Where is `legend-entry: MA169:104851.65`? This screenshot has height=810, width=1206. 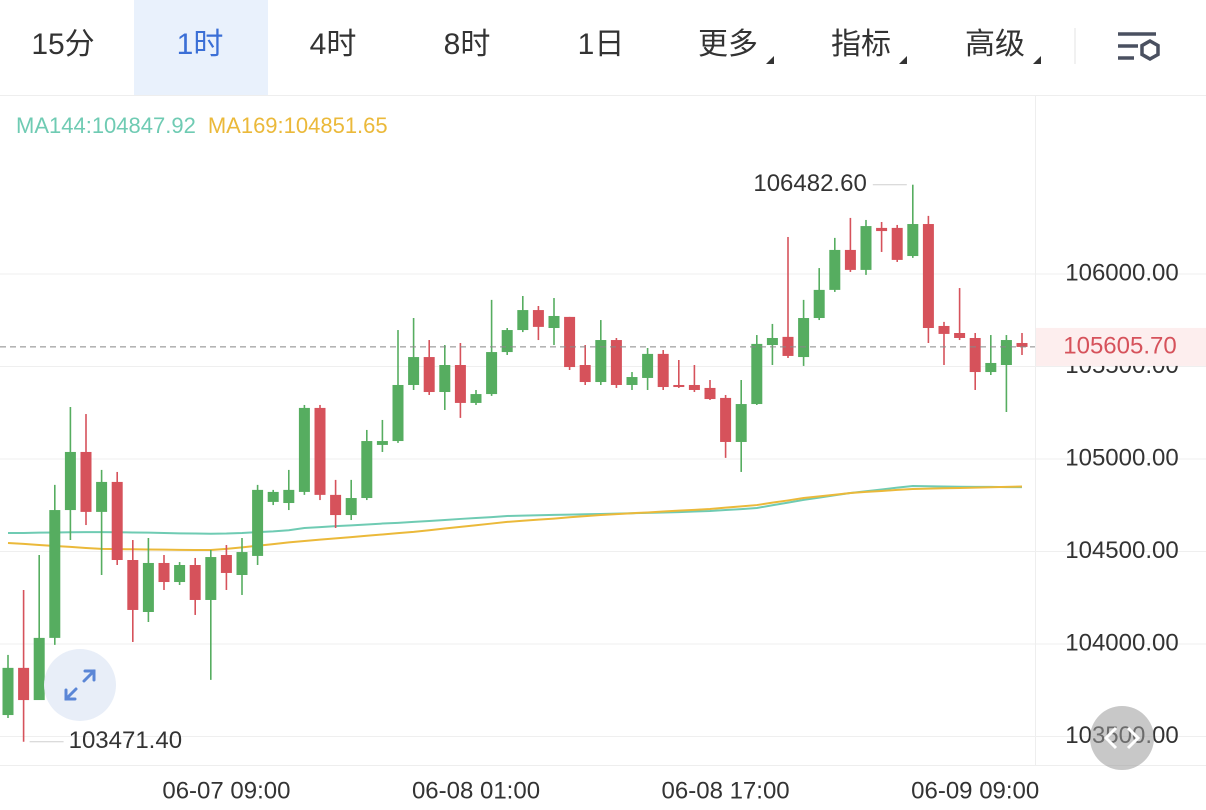
legend-entry: MA169:104851.65 is located at coordinates (298, 125).